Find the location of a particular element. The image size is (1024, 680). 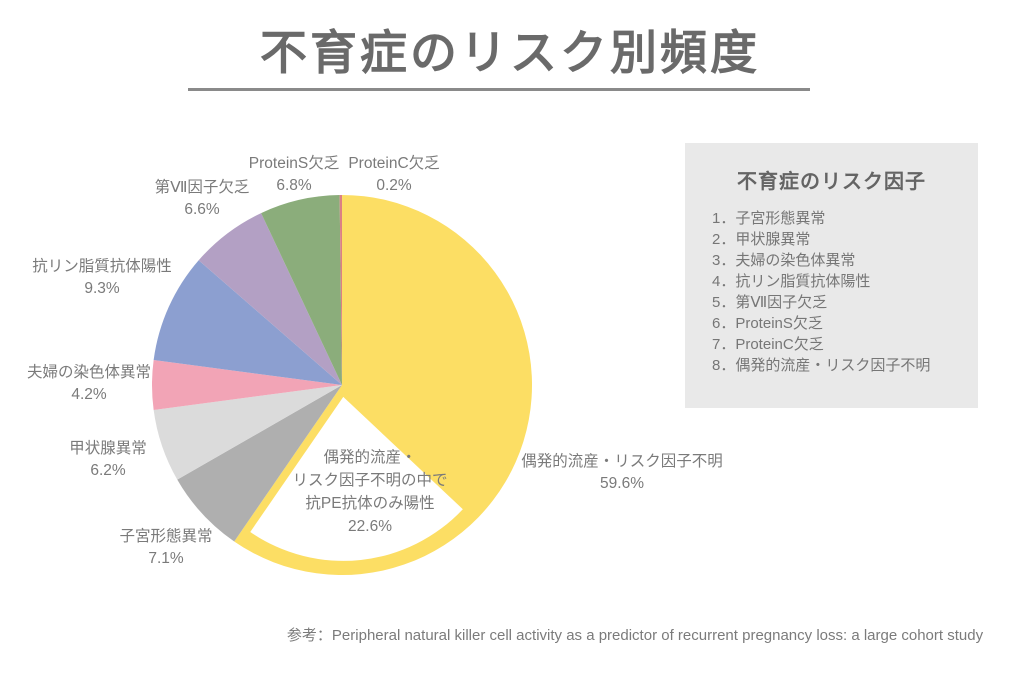

pie-label-text: 甲状腺異常 is located at coordinates (108, 448).